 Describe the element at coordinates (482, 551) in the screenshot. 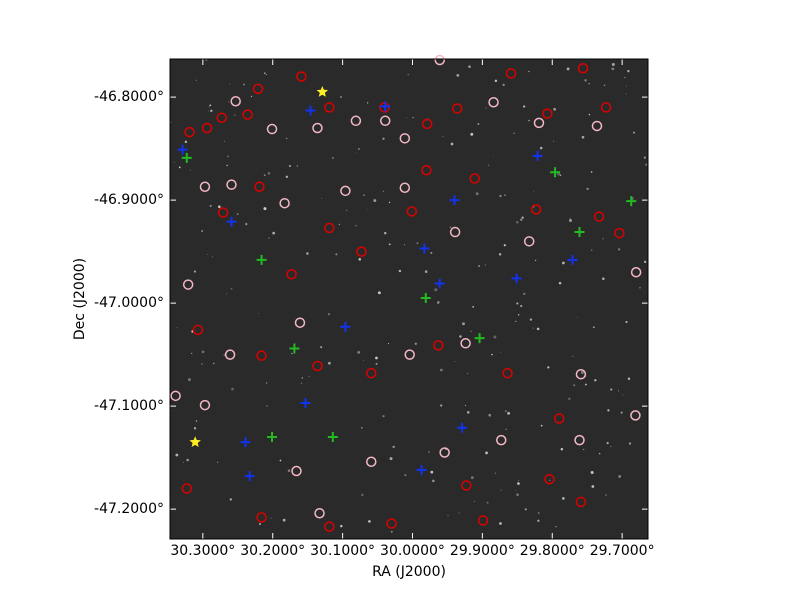

I see `x-tick-label: 29.9000°` at that location.